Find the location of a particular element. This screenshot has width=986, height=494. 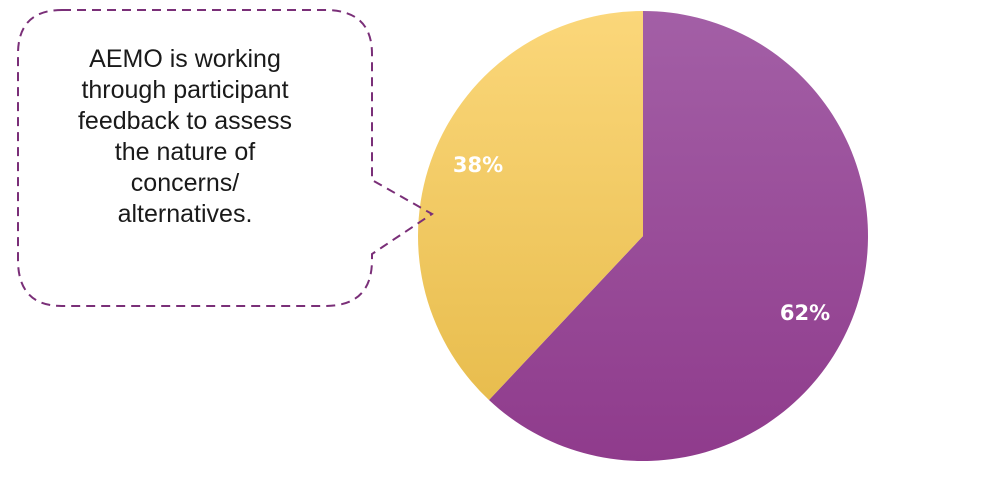

callout-line-6: alternatives. is located at coordinates (185, 214).